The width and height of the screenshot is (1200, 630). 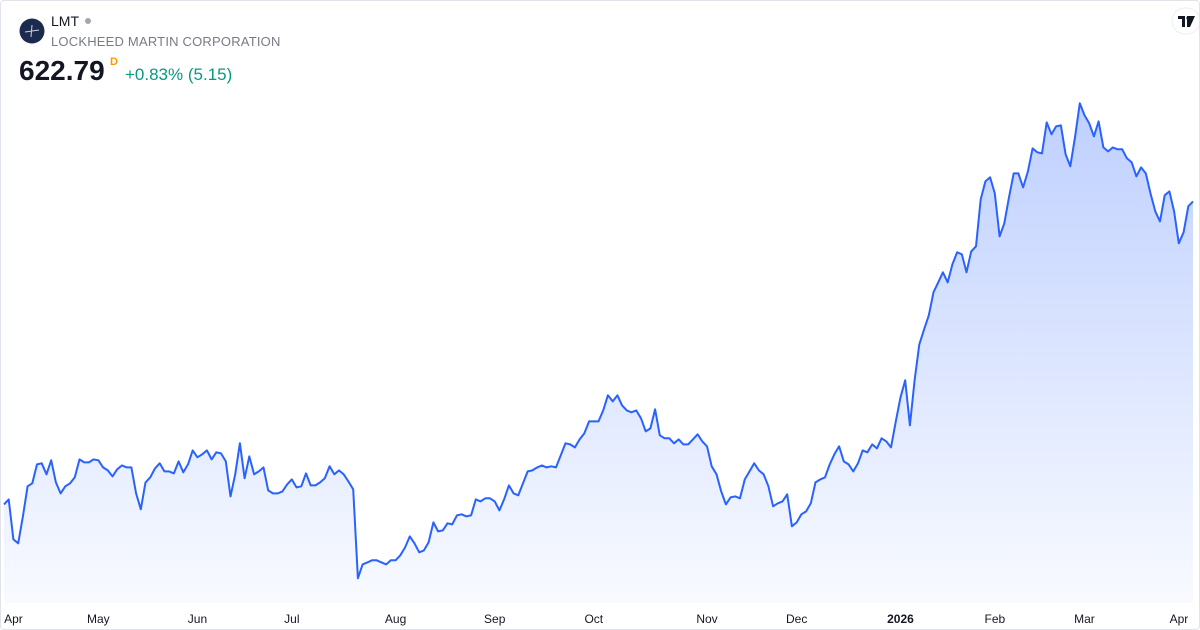 I want to click on symbol: LMT, so click(x=65, y=21).